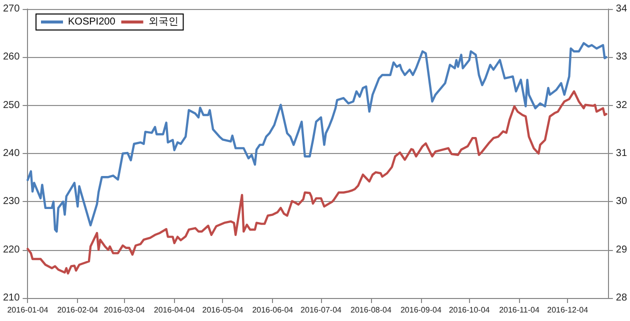 This screenshot has width=630, height=321. What do you see at coordinates (125, 310) in the screenshot?
I see `x-tick-label: 2016-03-04` at bounding box center [125, 310].